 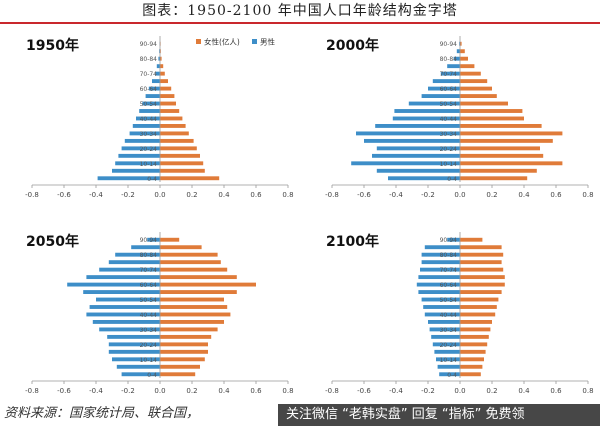 What do you see at coordinates (449, 104) in the screenshot?
I see `category-label: 50-54` at bounding box center [449, 104].